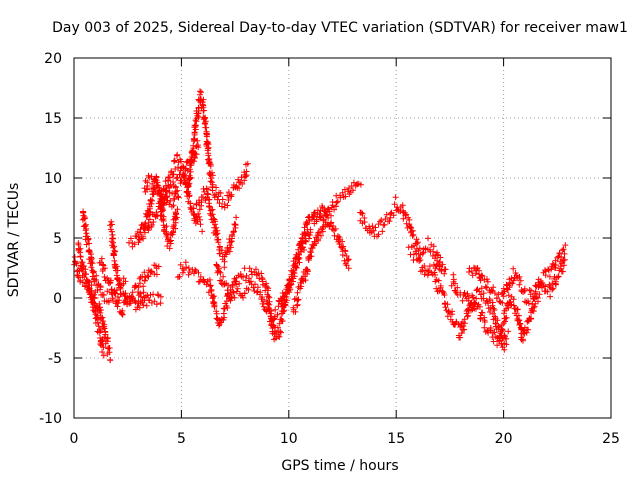 This screenshot has width=640, height=480. Describe the element at coordinates (14, 240) in the screenshot. I see `y-axis-label: SDTVAR / TECUs` at that location.